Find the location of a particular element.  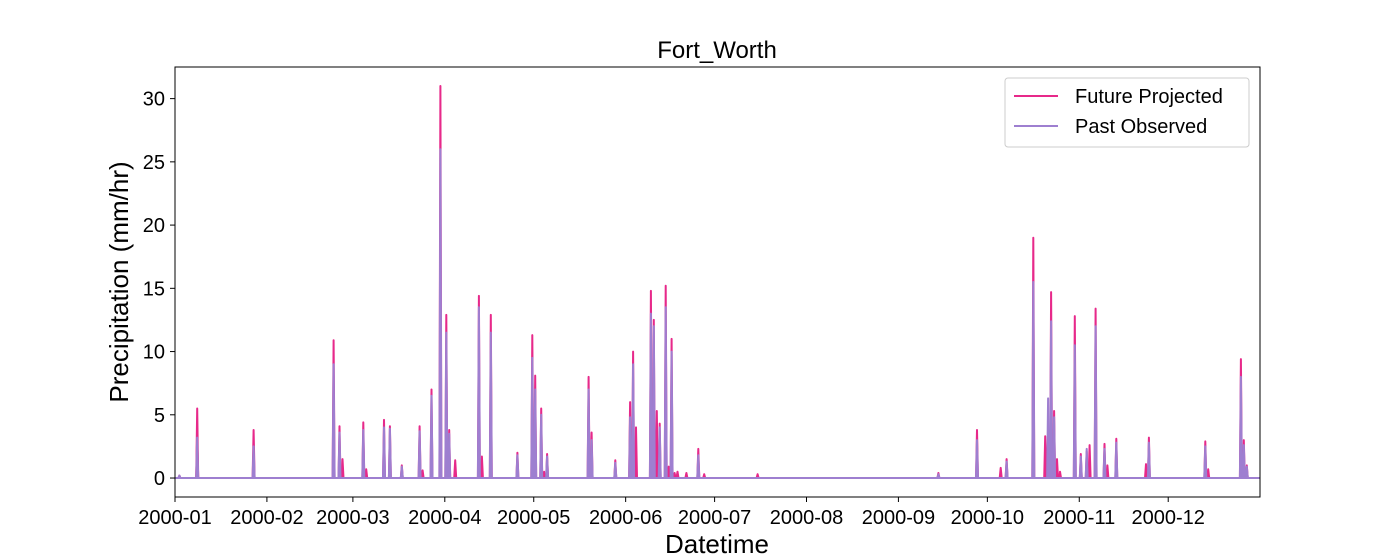

legend-label-past-observed: Past Observed is located at coordinates (1141, 127).